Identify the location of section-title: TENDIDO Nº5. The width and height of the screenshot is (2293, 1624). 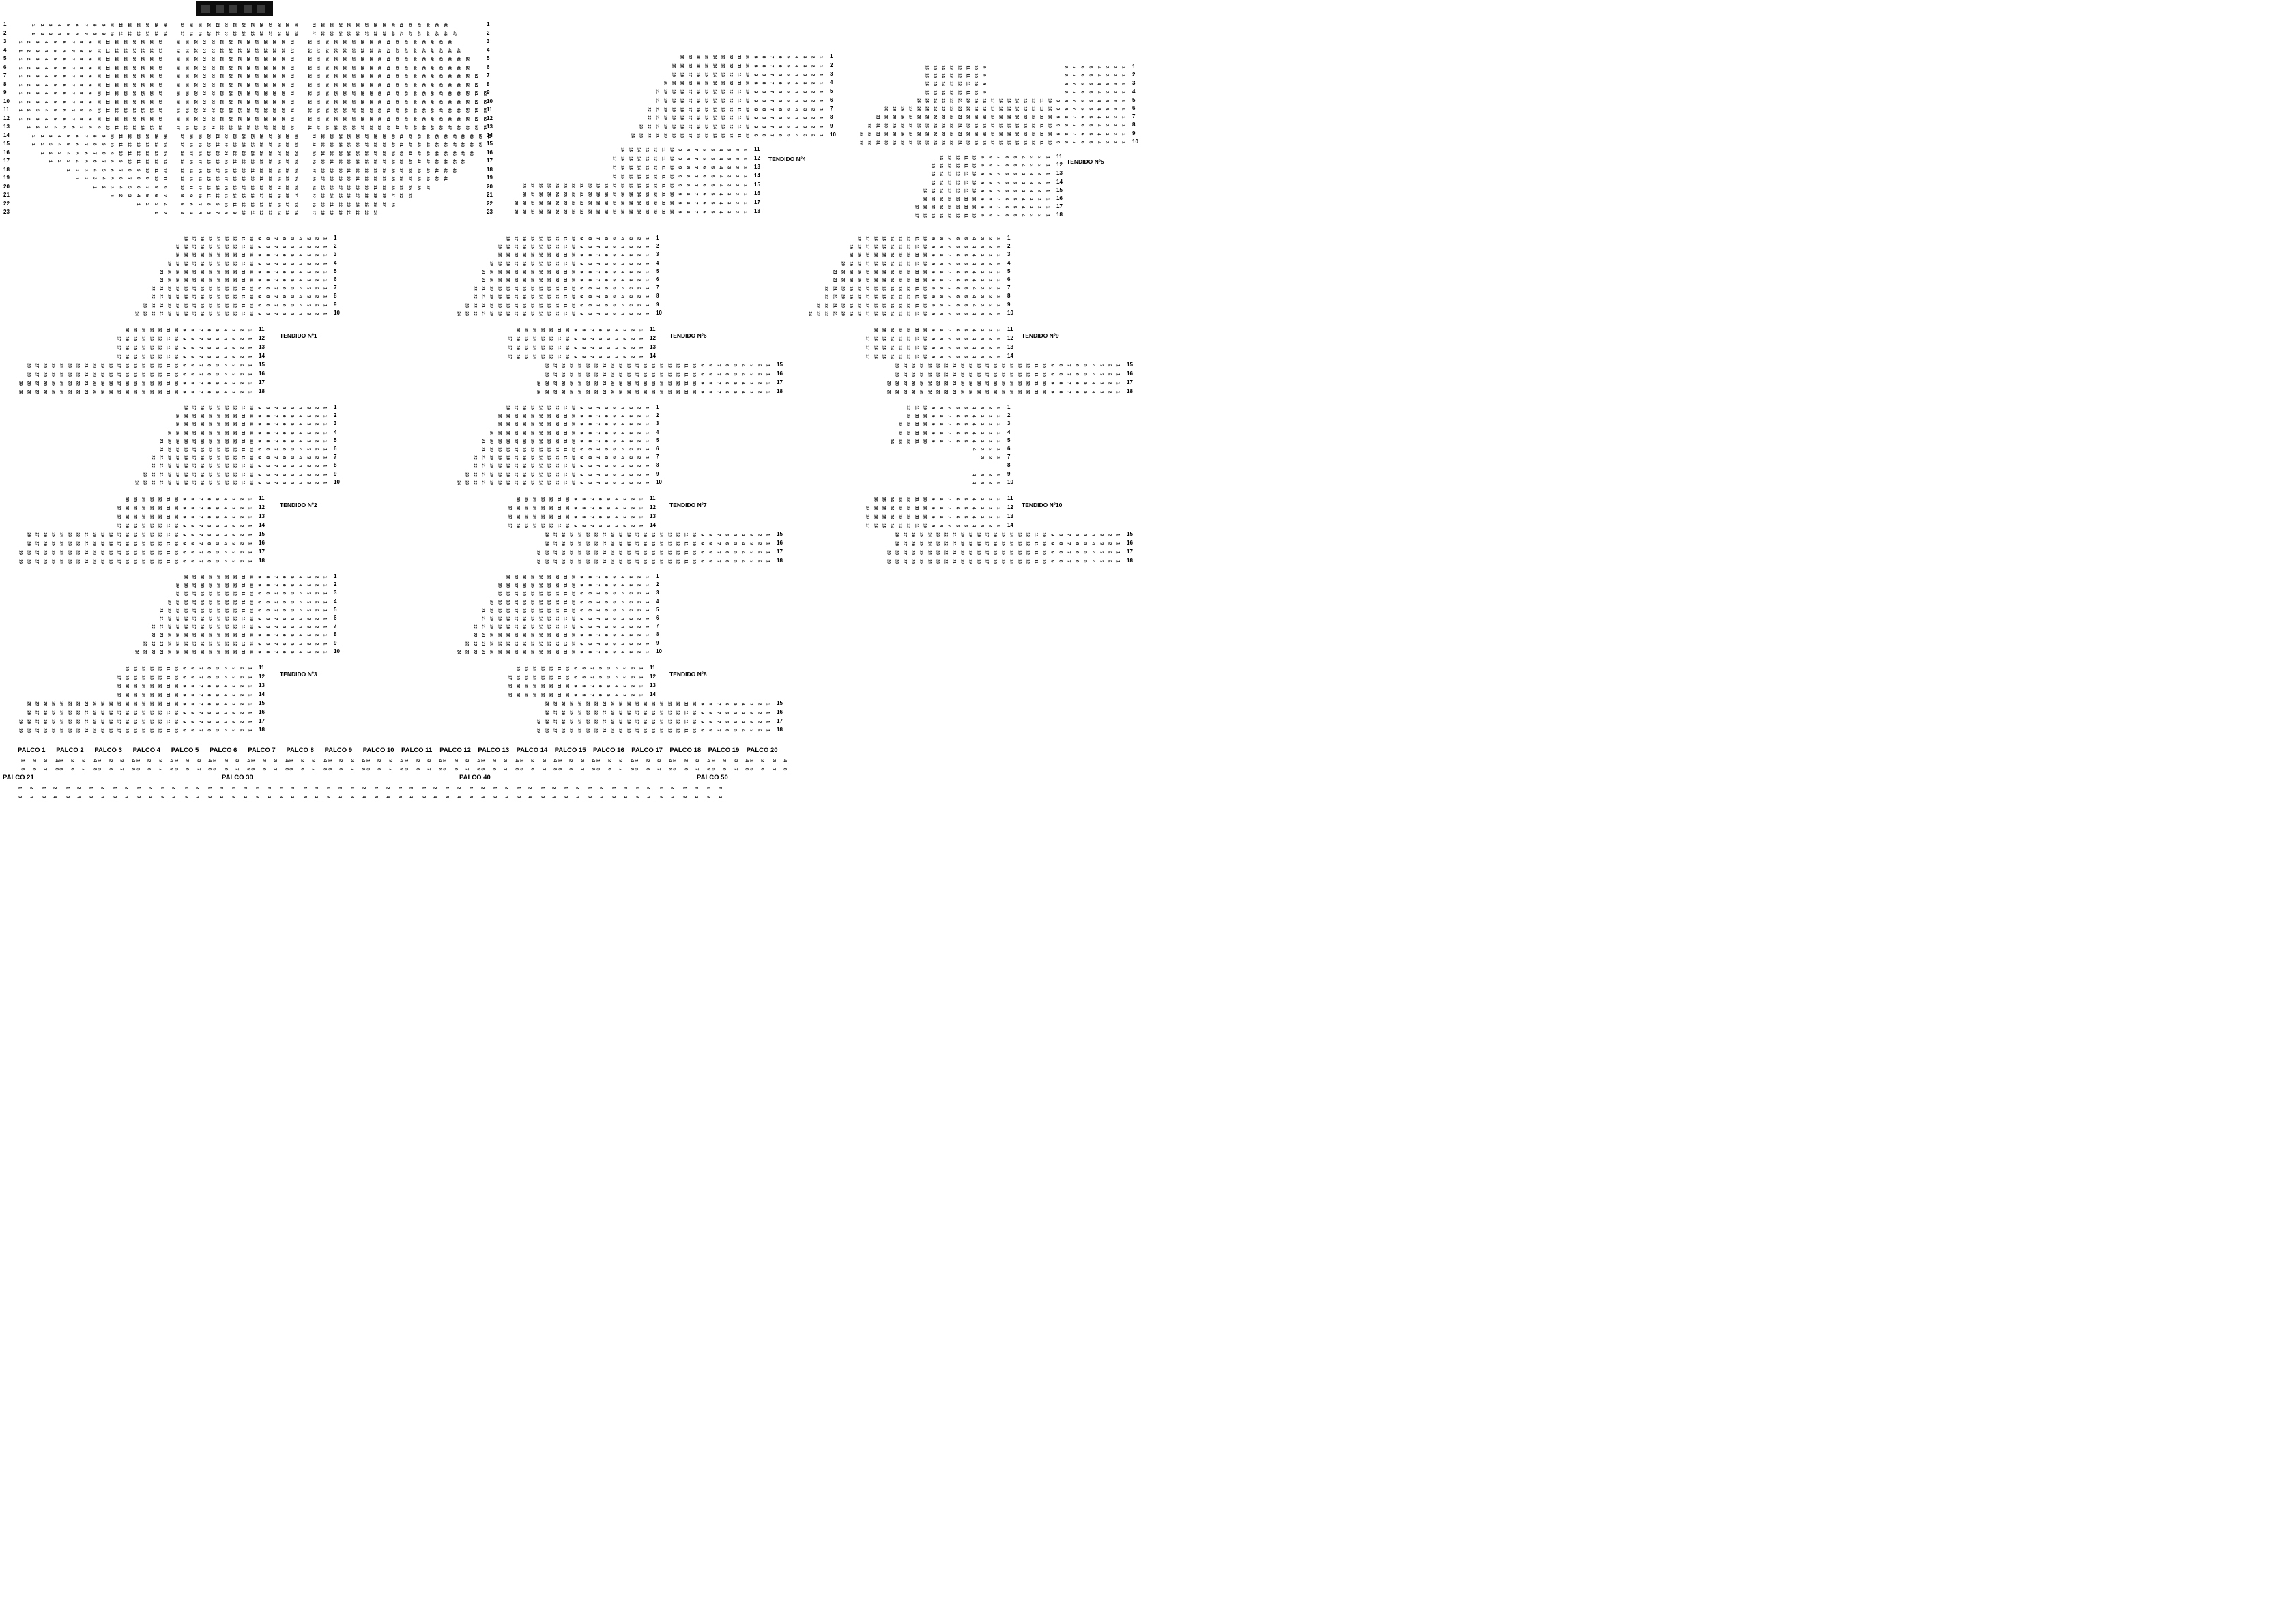
(1085, 161).